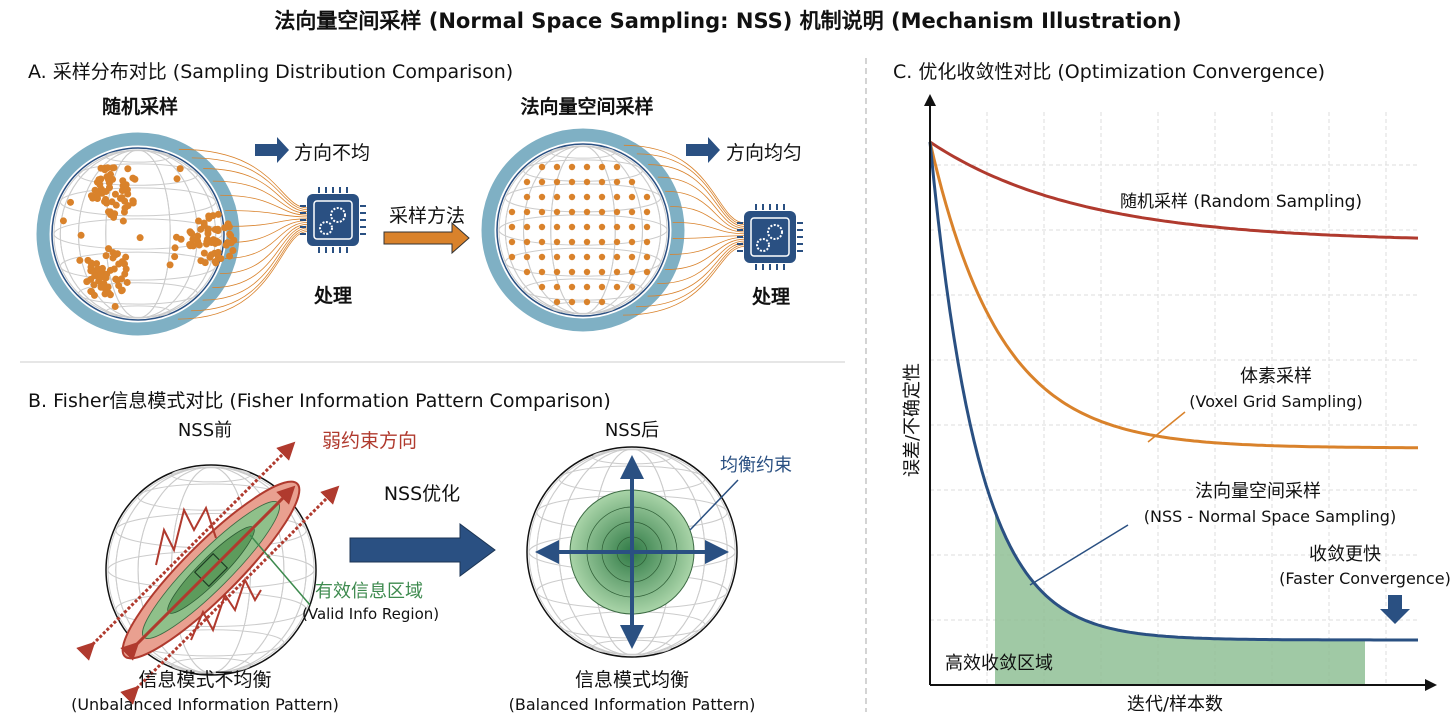 Image resolution: width=1456 pixels, height=724 pixels. I want to click on random-sampling-curve, so click(1174, 190).